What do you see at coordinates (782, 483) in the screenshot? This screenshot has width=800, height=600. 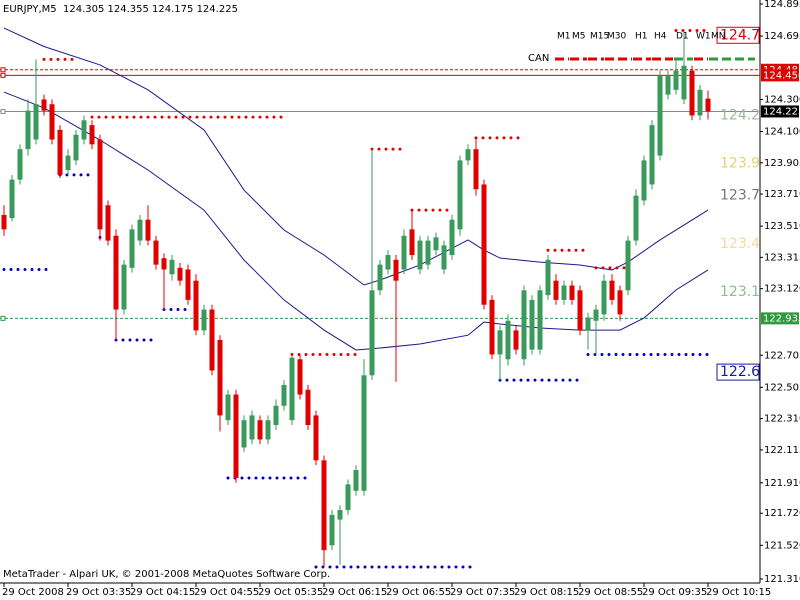 I see `y-tick-label: 121.910` at bounding box center [782, 483].